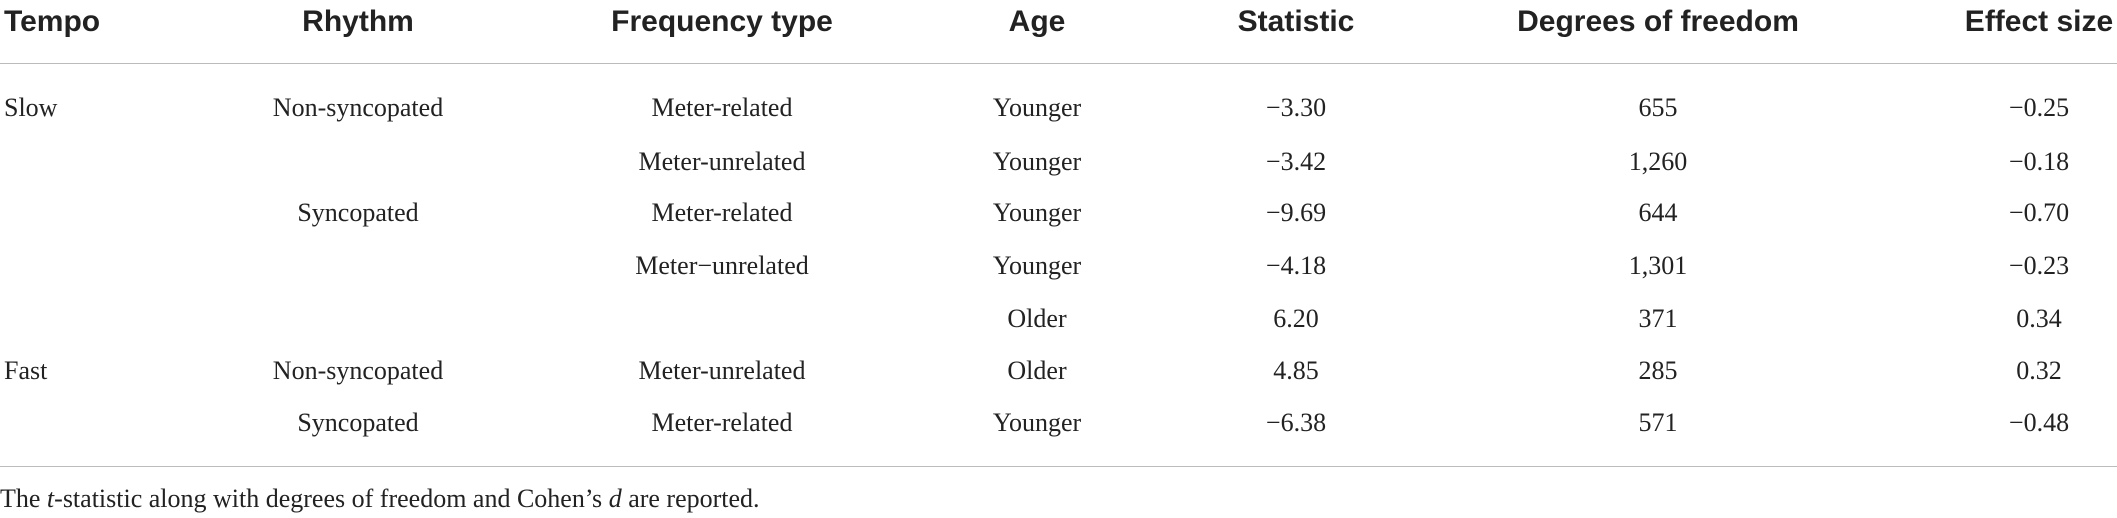  I want to click on bottom-rule, so click(1058, 466).